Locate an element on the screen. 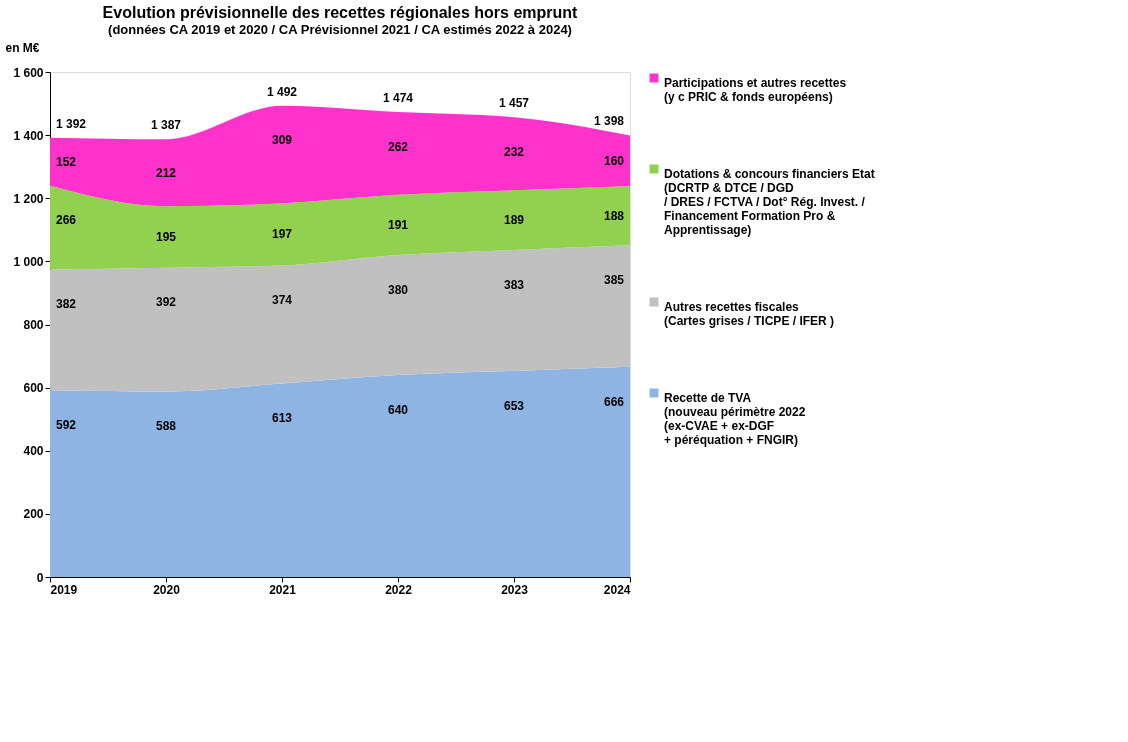 Image resolution: width=1128 pixels, height=742 pixels. data-label: 195 is located at coordinates (166, 236).